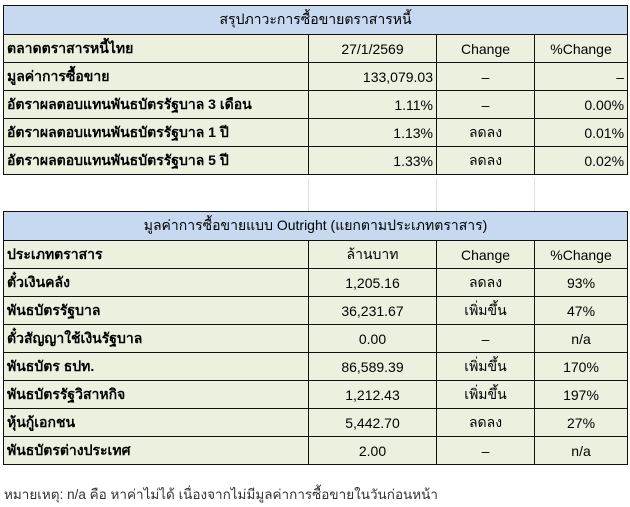 This screenshot has width=630, height=507. Describe the element at coordinates (156, 310) in the screenshot. I see `row-label: พันธบัตรรัฐบาล` at that location.